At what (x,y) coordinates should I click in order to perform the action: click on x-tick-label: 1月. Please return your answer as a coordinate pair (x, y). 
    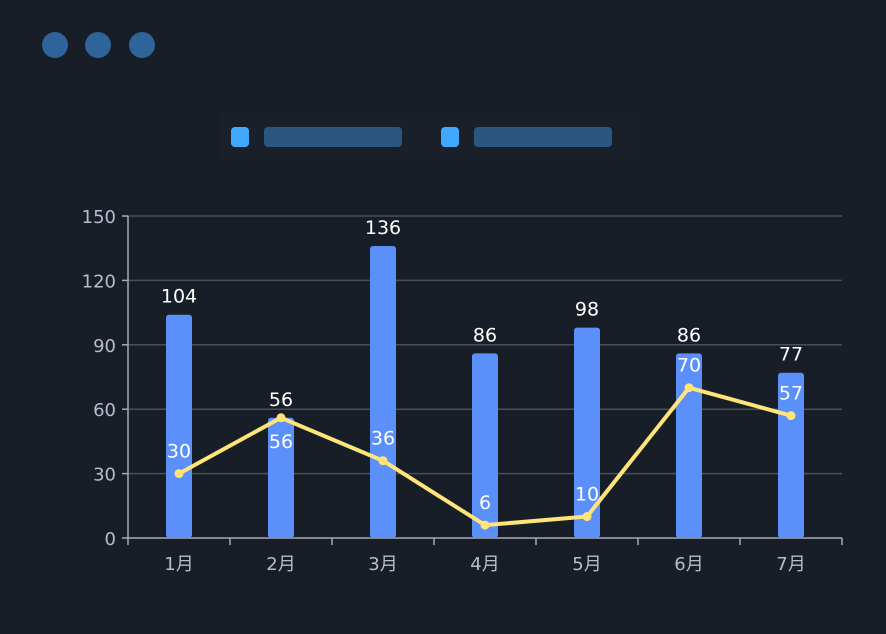
    Looking at the image, I should click on (178, 564).